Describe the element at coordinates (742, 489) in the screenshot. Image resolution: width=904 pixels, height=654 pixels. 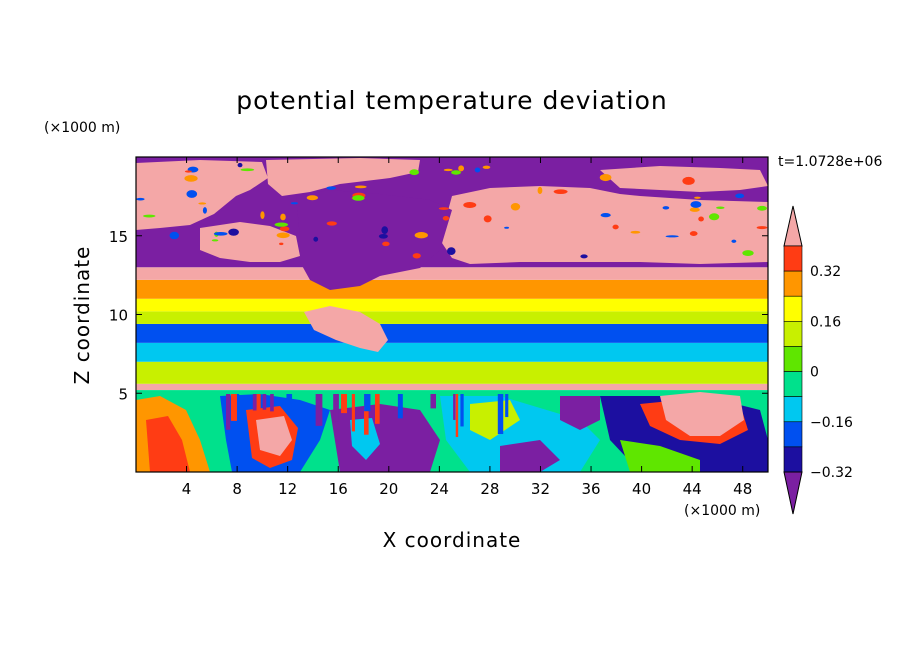
I see `x-tick-label: 48` at that location.